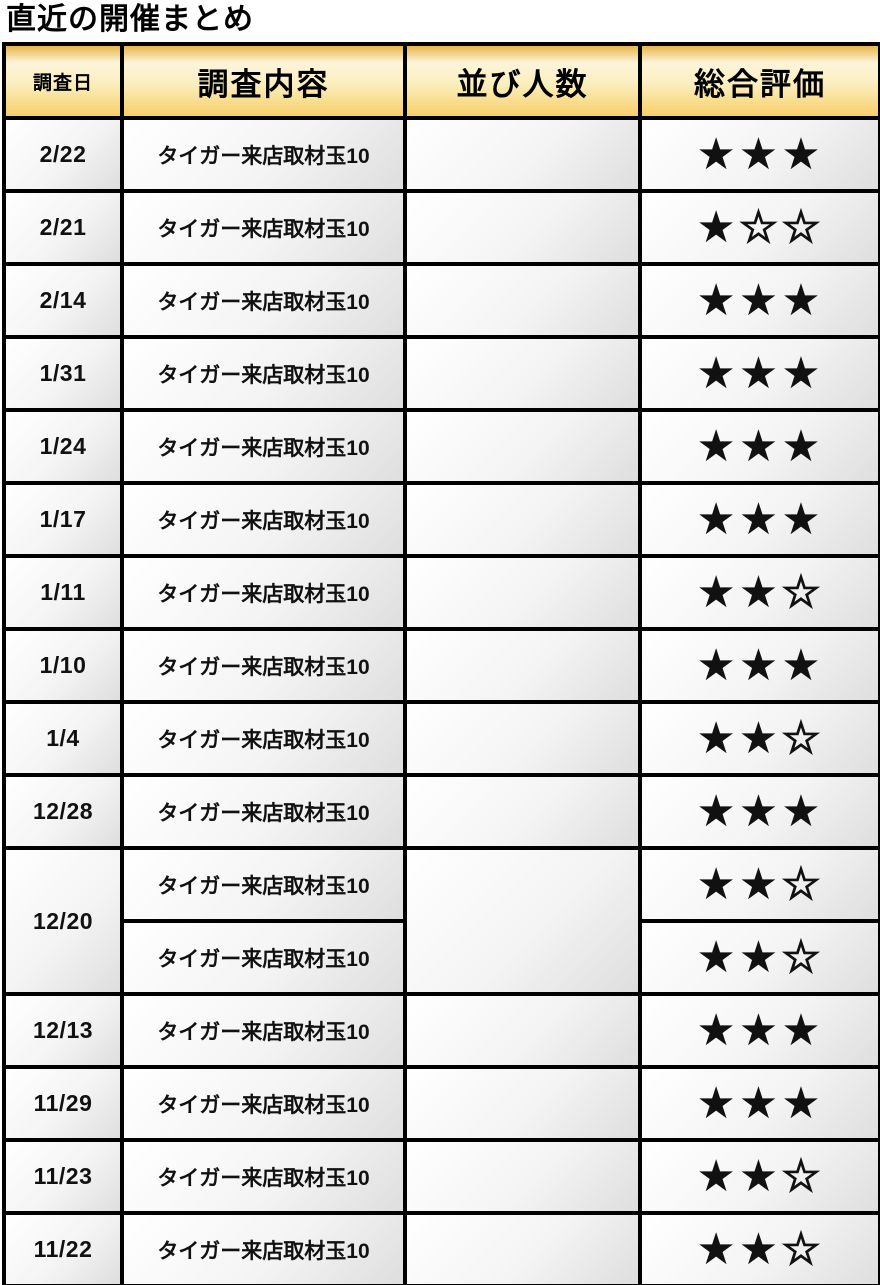 This screenshot has width=880, height=1285. What do you see at coordinates (63, 227) in the screenshot?
I see `date-cell: 2/21` at bounding box center [63, 227].